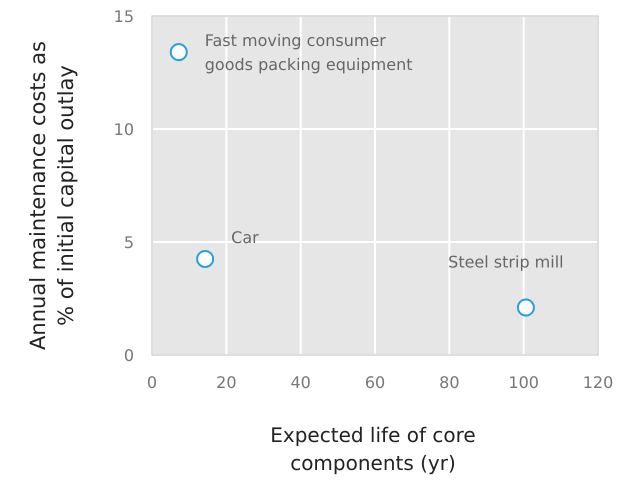 This screenshot has width=617, height=481. What do you see at coordinates (506, 262) in the screenshot?
I see `annotation: Steel strip mill` at bounding box center [506, 262].